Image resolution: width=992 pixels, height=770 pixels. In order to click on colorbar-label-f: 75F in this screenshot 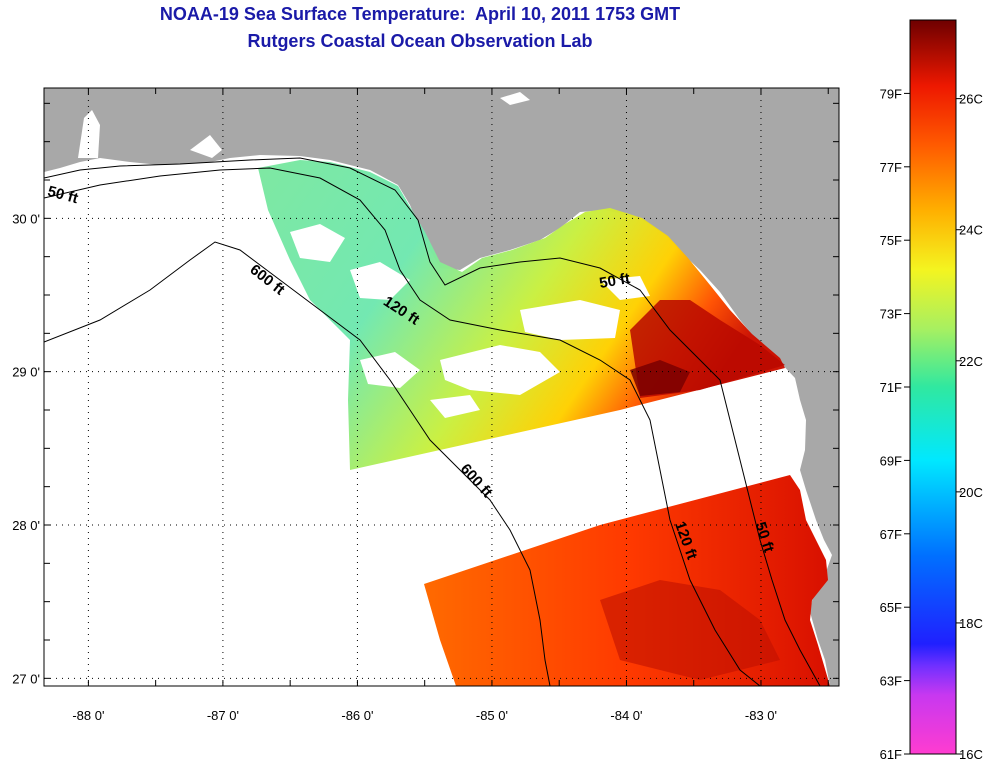, I will do `click(891, 240)`.